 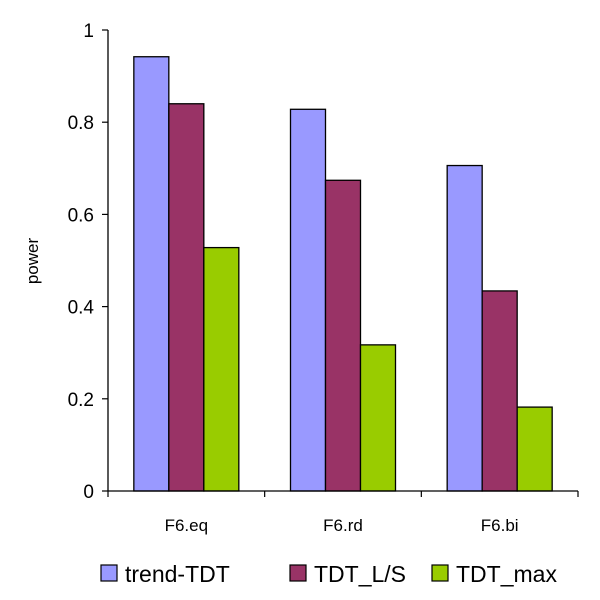 What do you see at coordinates (360, 574) in the screenshot?
I see `legend-label: TDT_L/S` at bounding box center [360, 574].